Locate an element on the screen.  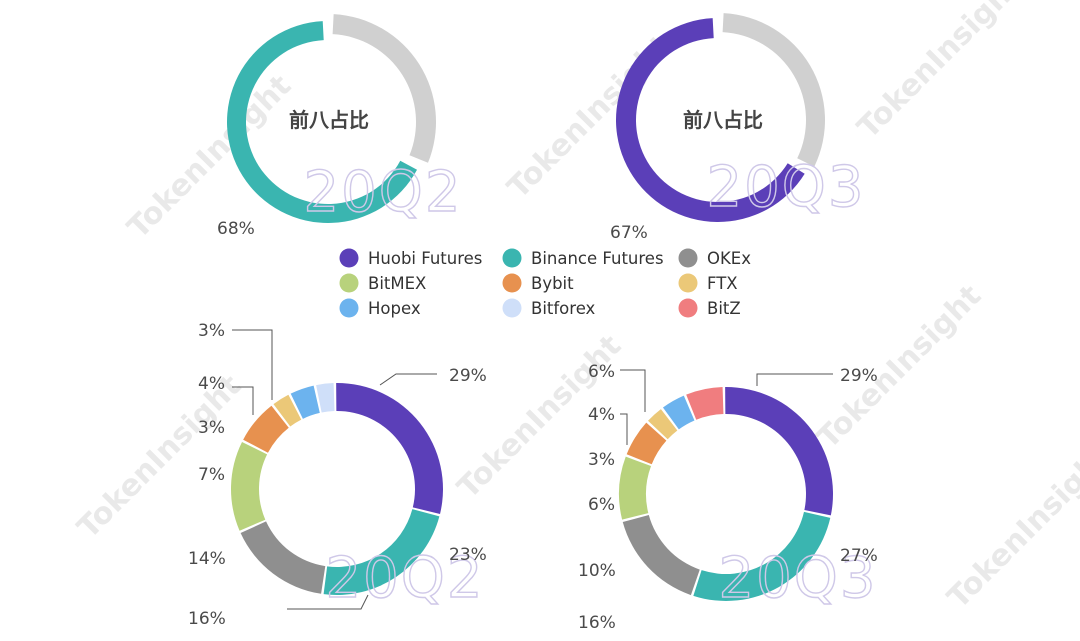
exchange-share-donut-20q3 is located at coordinates (726, 494).